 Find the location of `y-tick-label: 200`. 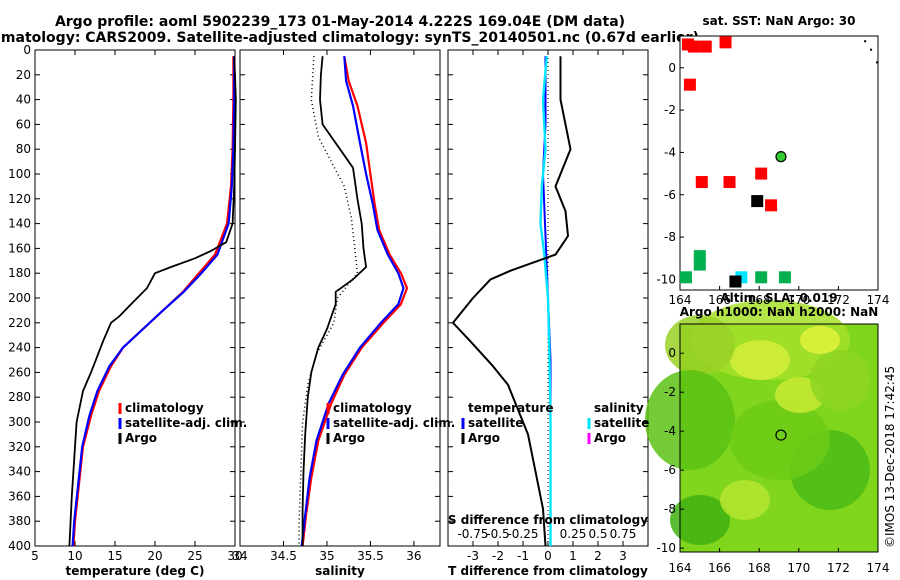

y-tick-label: 200 is located at coordinates (19, 298).